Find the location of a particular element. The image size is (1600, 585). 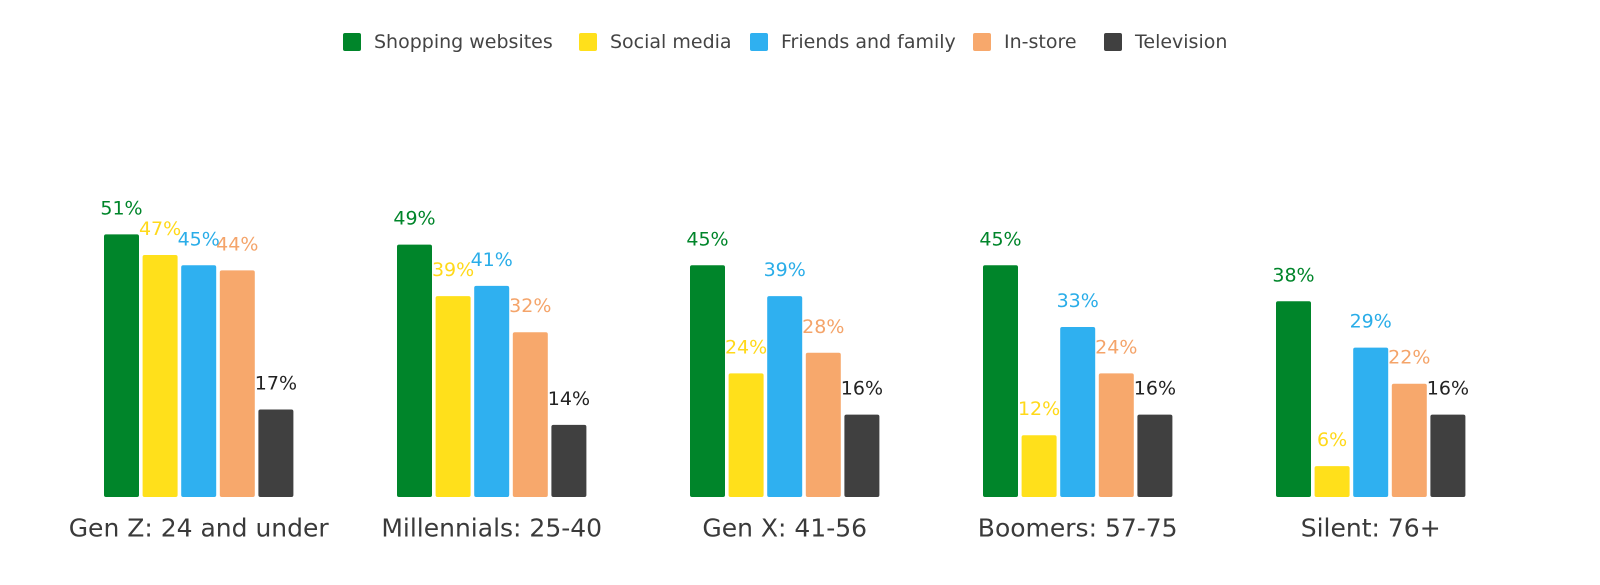

value-label-friends-and-family-5: 29% is located at coordinates (1371, 322).